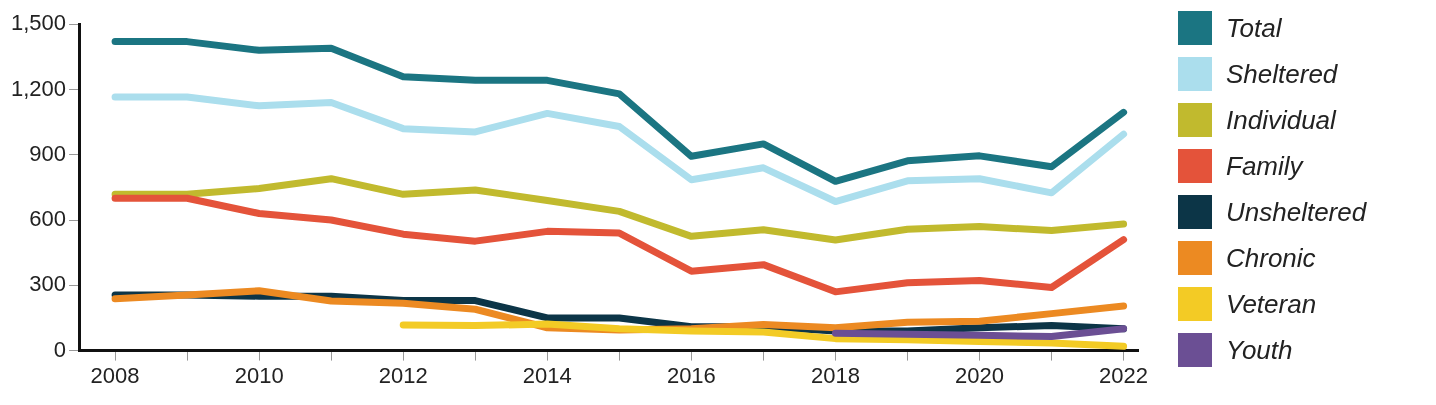  What do you see at coordinates (1282, 74) in the screenshot?
I see `legend-label: Sheltered` at bounding box center [1282, 74].